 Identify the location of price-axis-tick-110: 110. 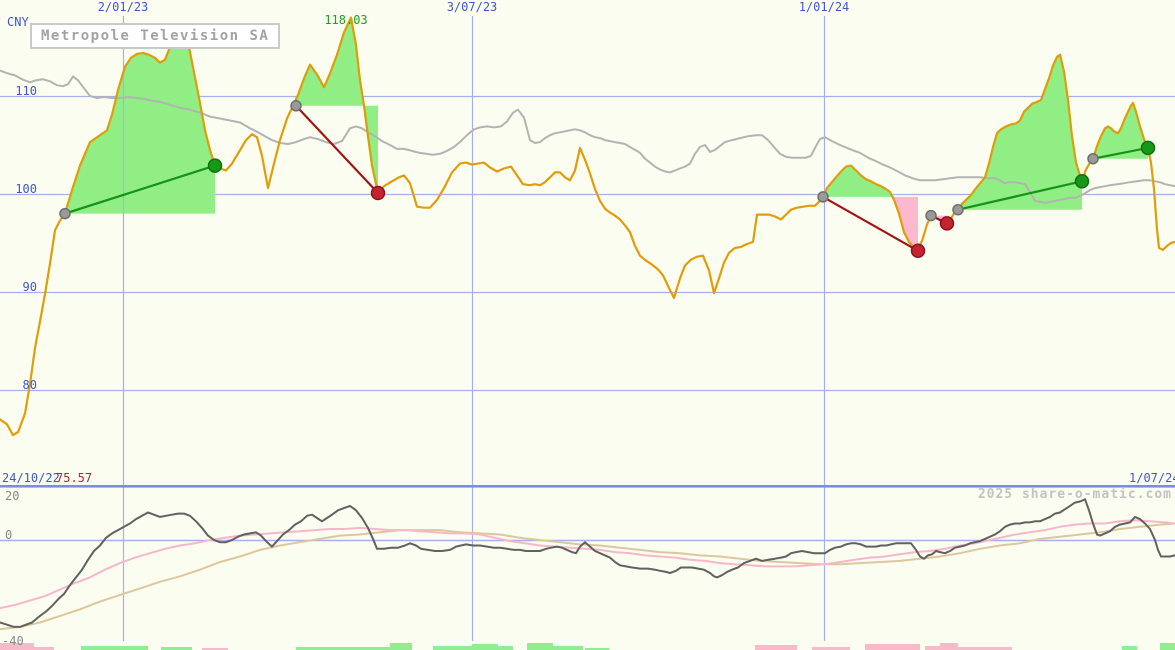
(26, 91).